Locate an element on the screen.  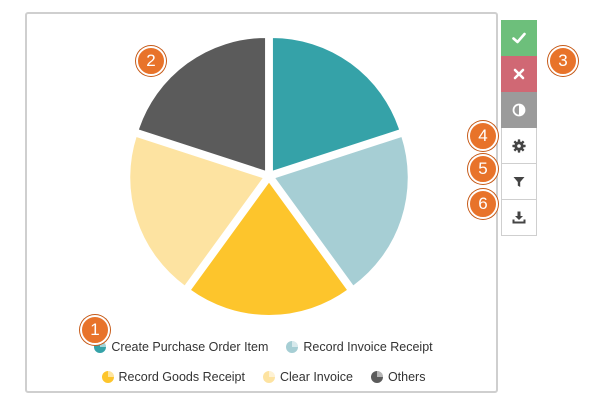
close-icon is located at coordinates (519, 74).